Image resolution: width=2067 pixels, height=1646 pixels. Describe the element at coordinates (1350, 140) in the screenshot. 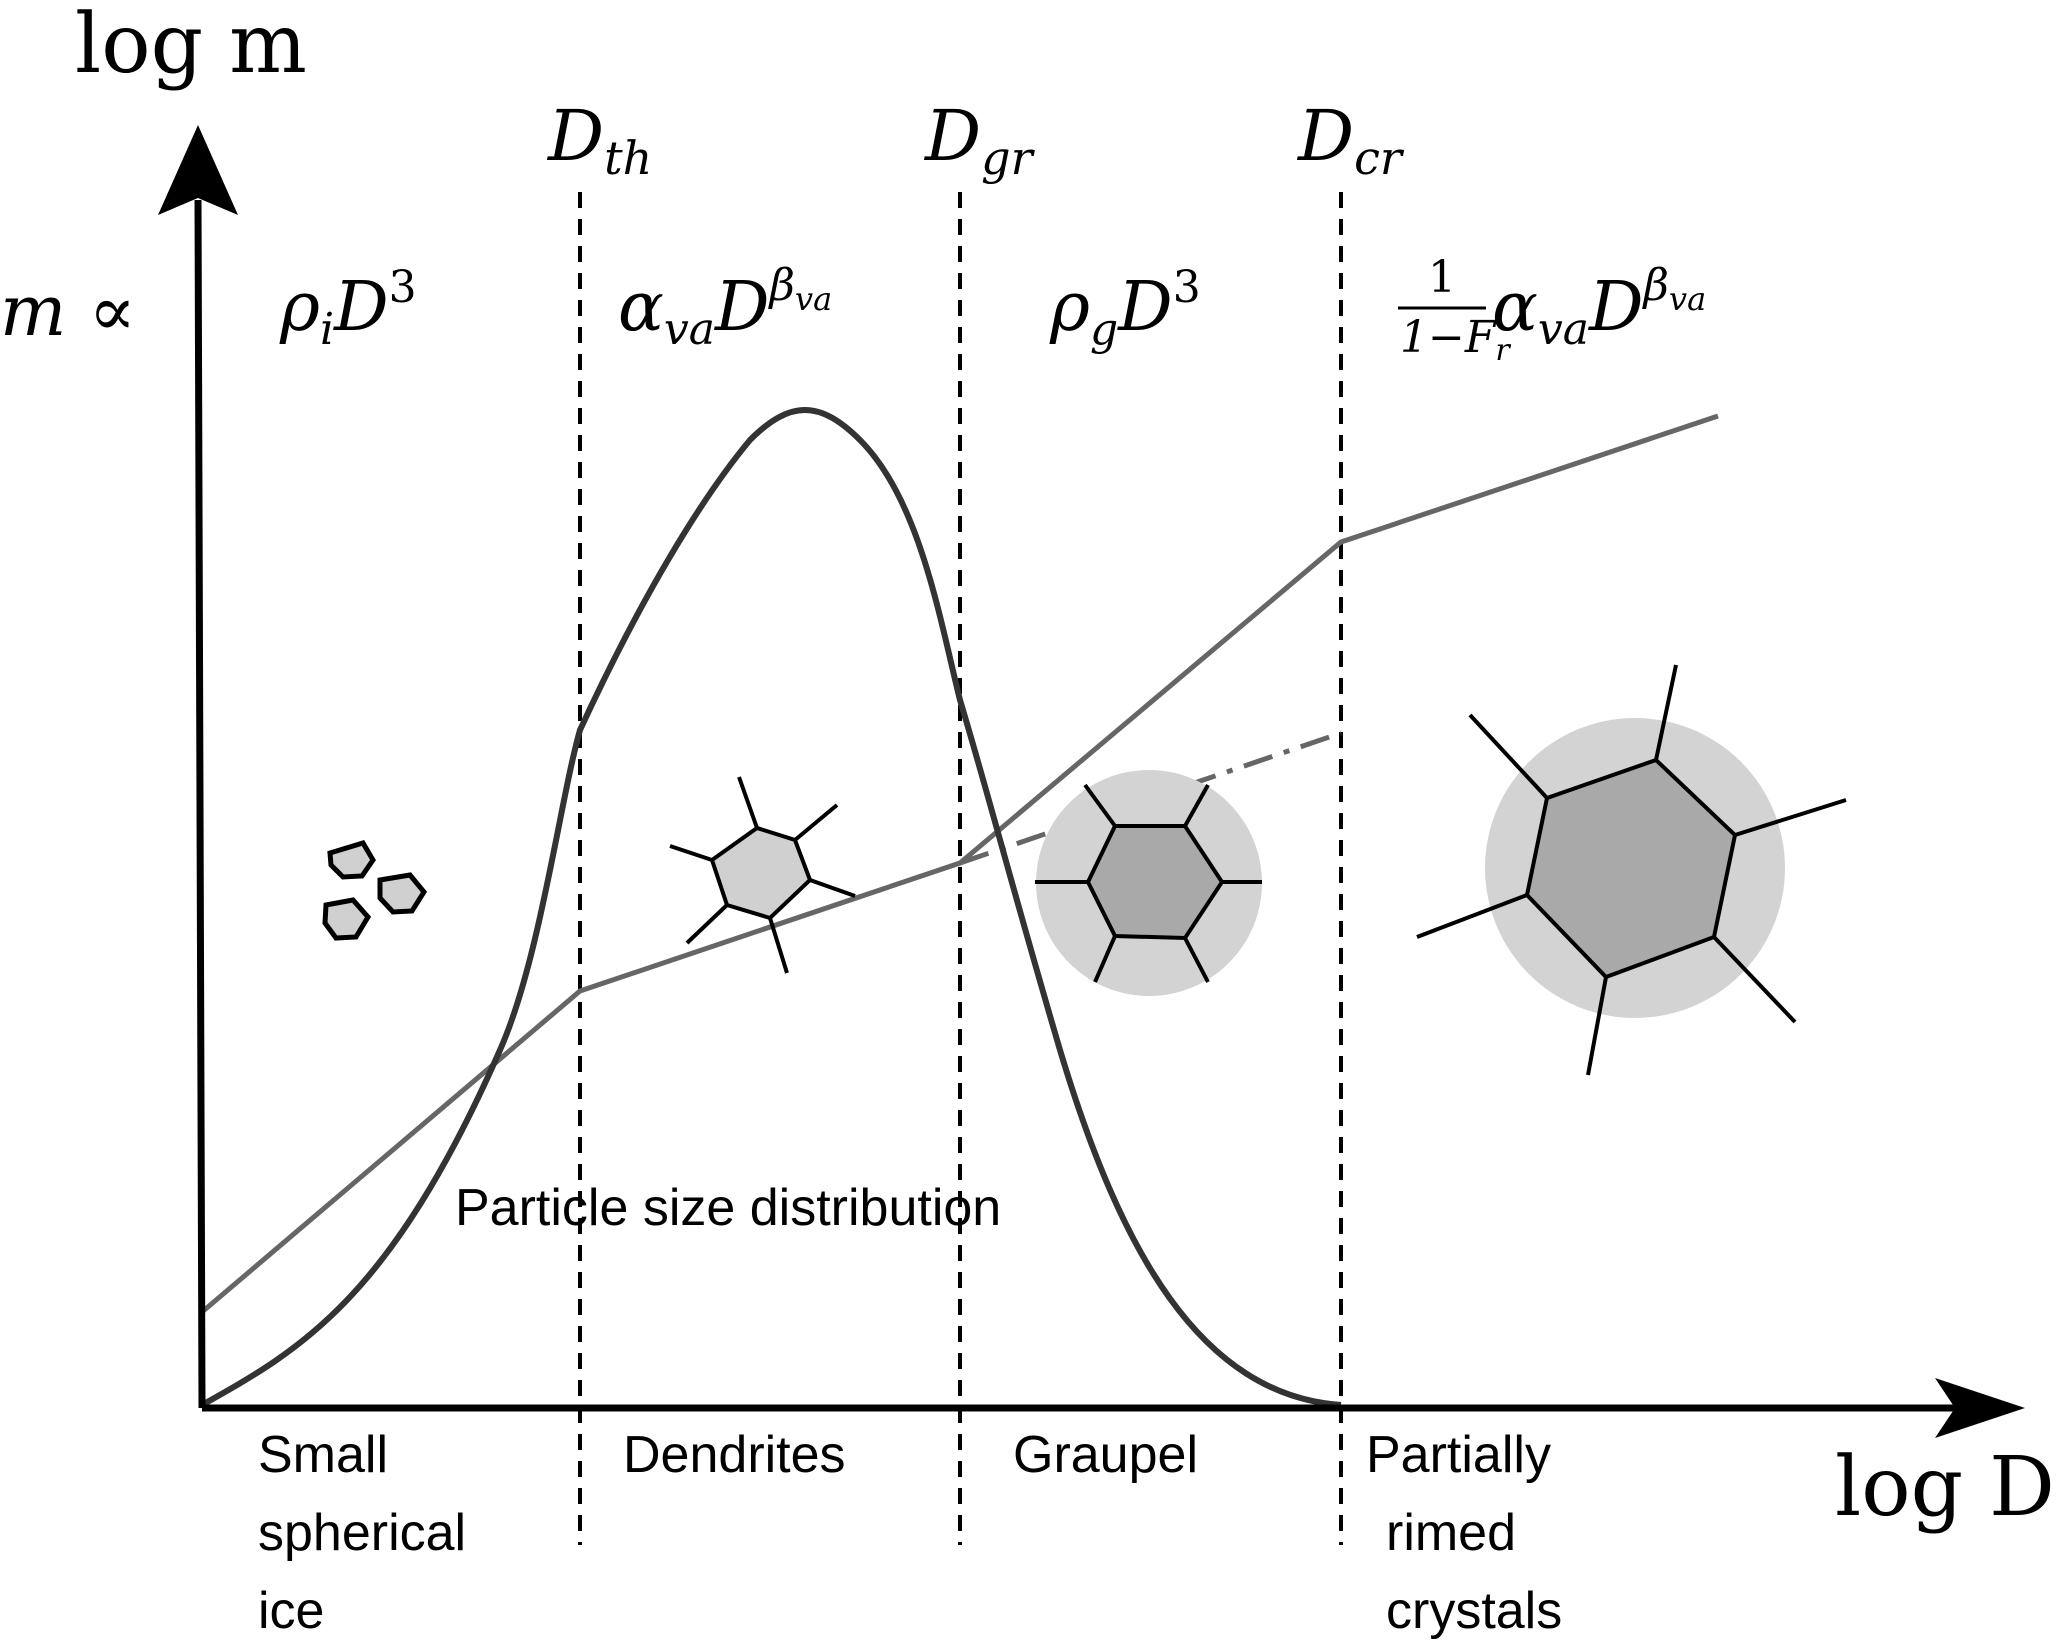

I see `threshold-label-cr: Dcr` at that location.